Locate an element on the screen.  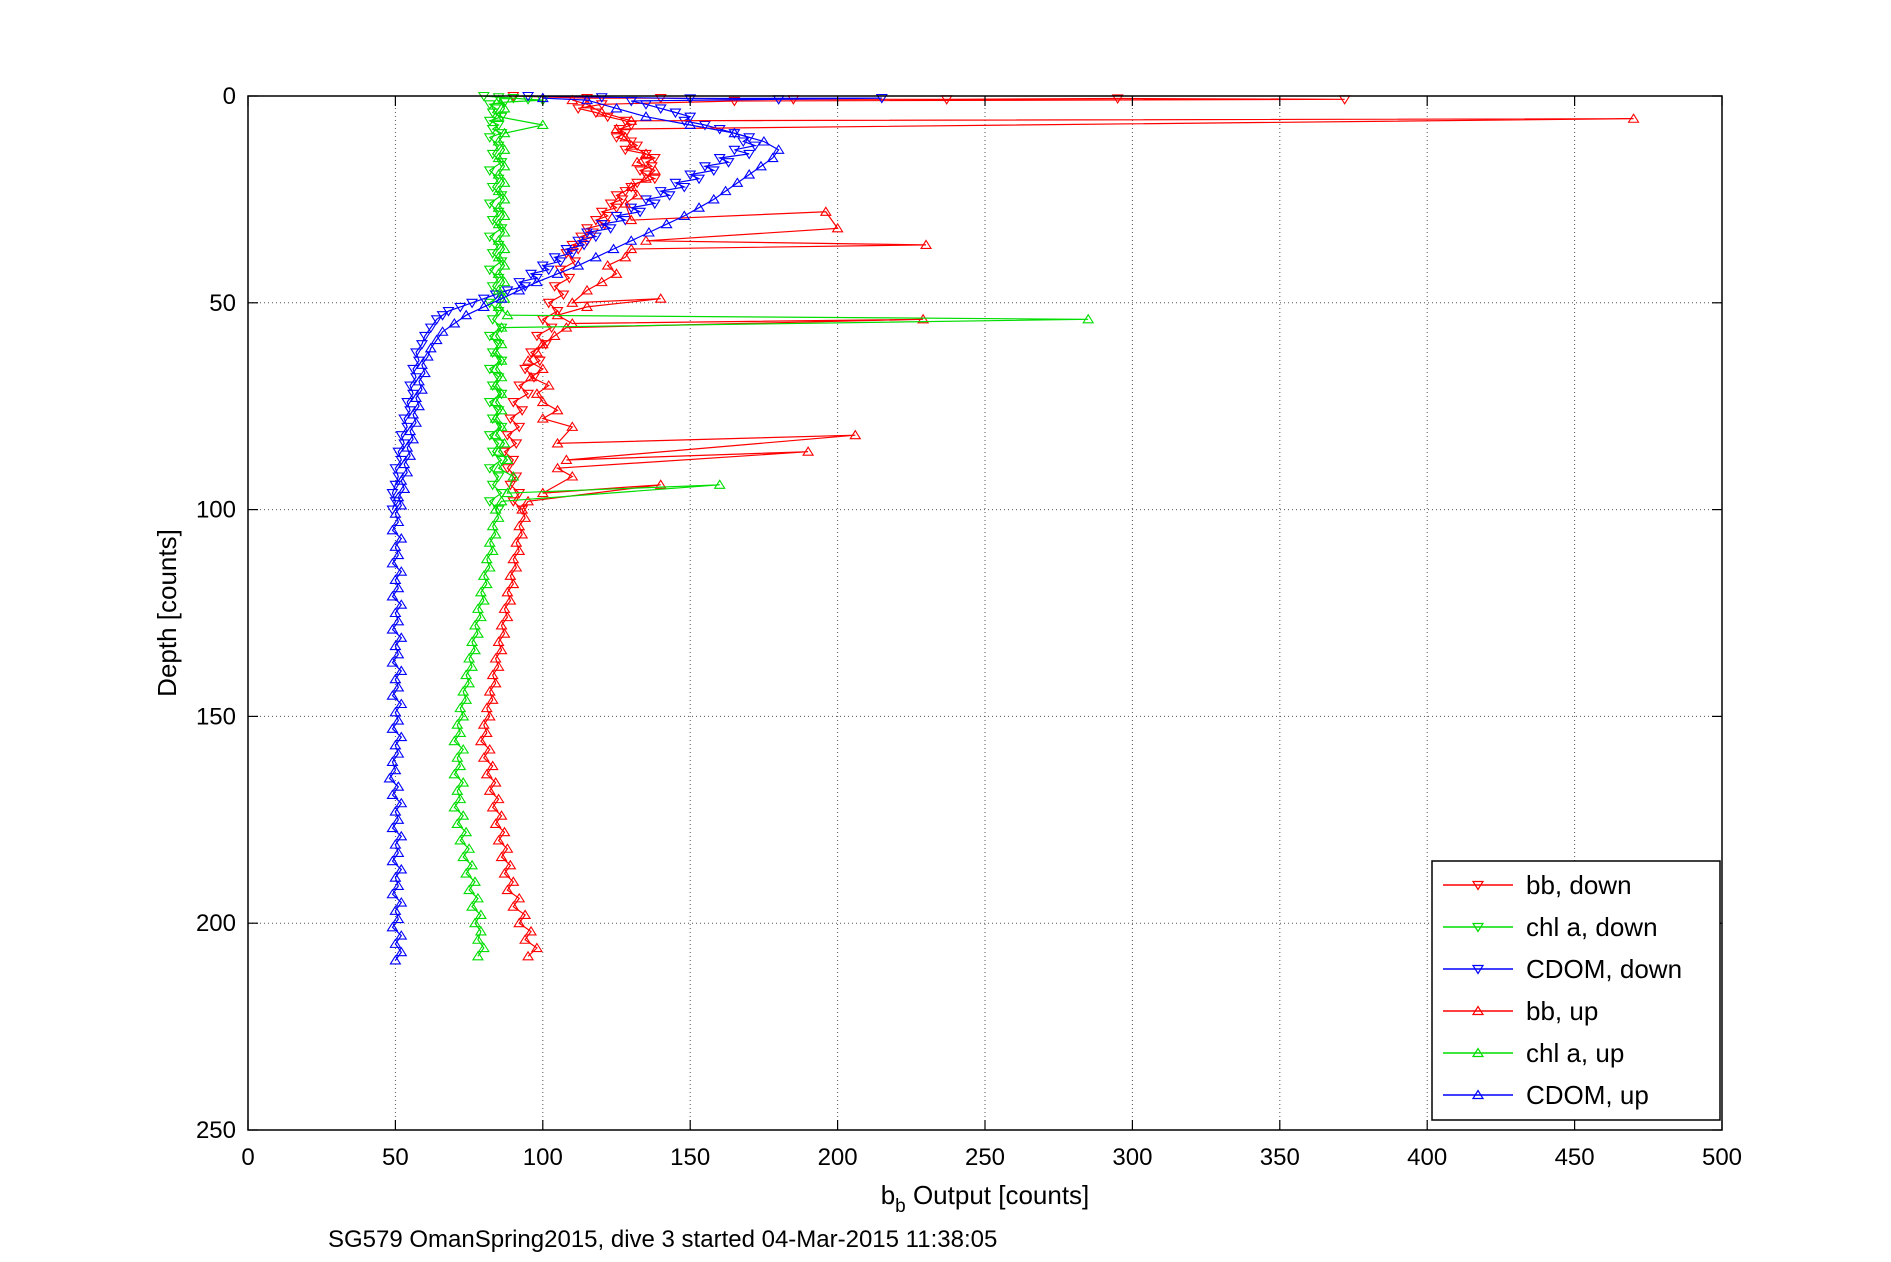
x-axis-label-main: b is located at coordinates (888, 1195).